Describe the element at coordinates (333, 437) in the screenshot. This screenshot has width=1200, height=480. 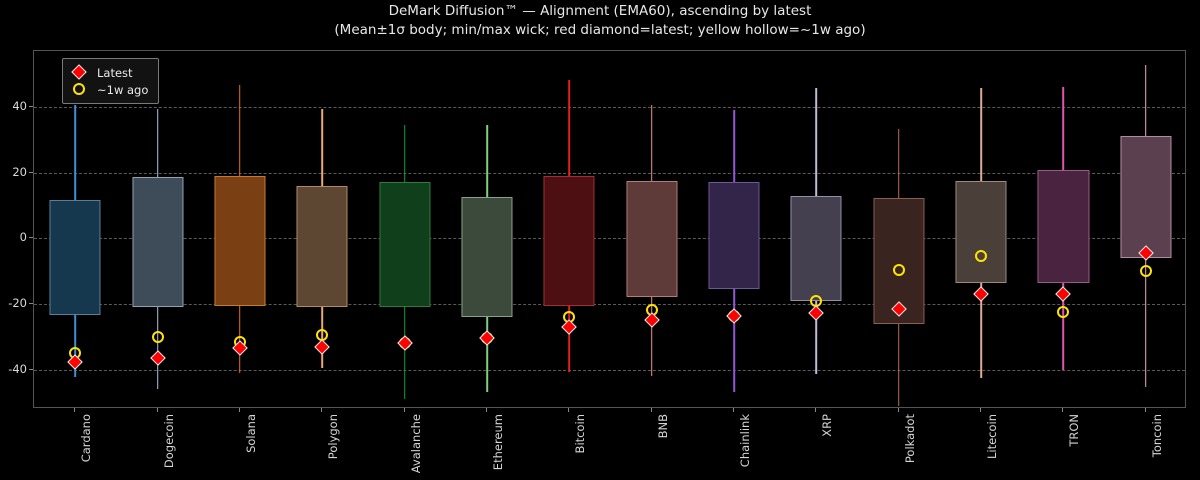
I see `x-axis-label-polygon: Polygon` at that location.